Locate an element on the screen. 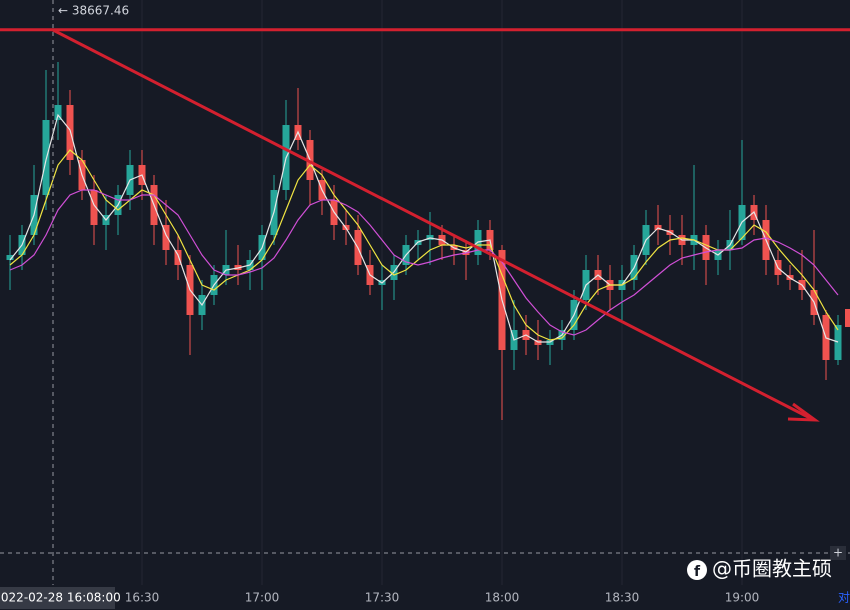 The image size is (850, 610). crosshair-plus is located at coordinates (838, 553).